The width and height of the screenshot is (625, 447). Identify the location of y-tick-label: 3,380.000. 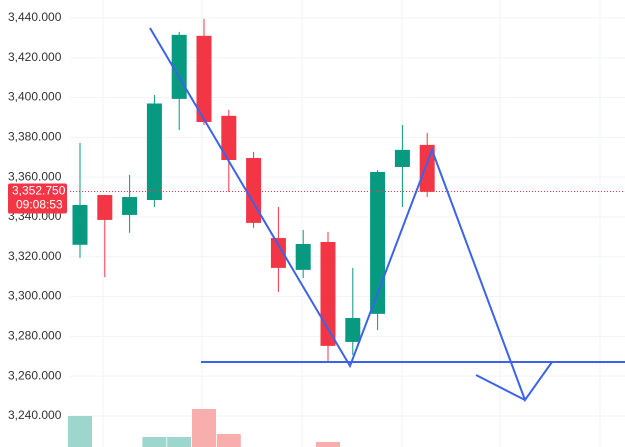
(35, 136).